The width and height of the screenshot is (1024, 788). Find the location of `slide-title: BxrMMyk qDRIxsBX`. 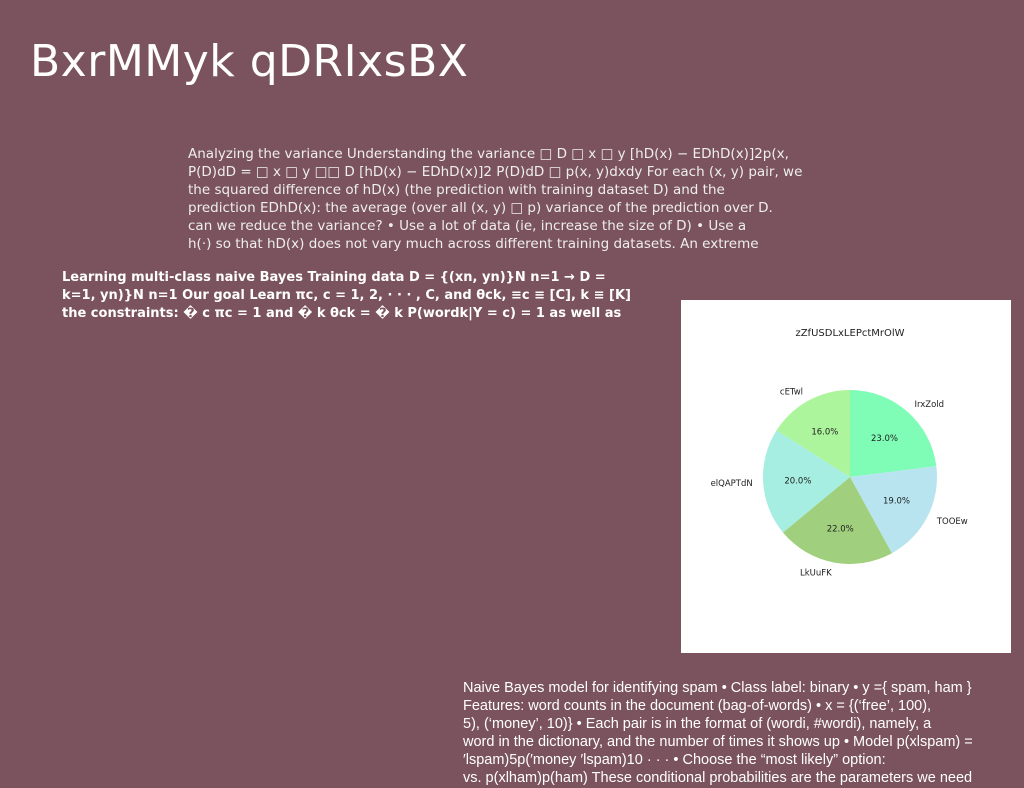

slide-title: BxrMMyk qDRIxsBX is located at coordinates (249, 61).